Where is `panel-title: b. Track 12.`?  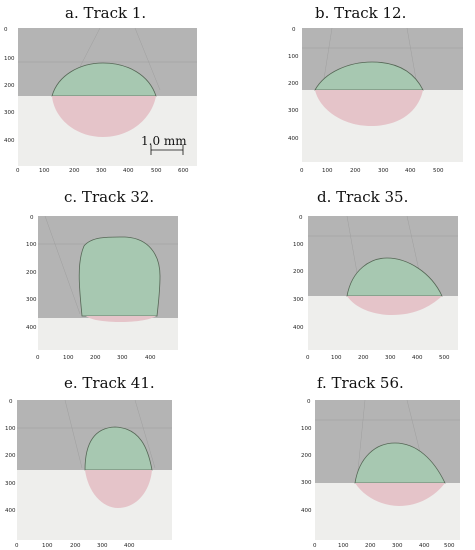
panel-title: b. Track 12. is located at coordinates (361, 13).